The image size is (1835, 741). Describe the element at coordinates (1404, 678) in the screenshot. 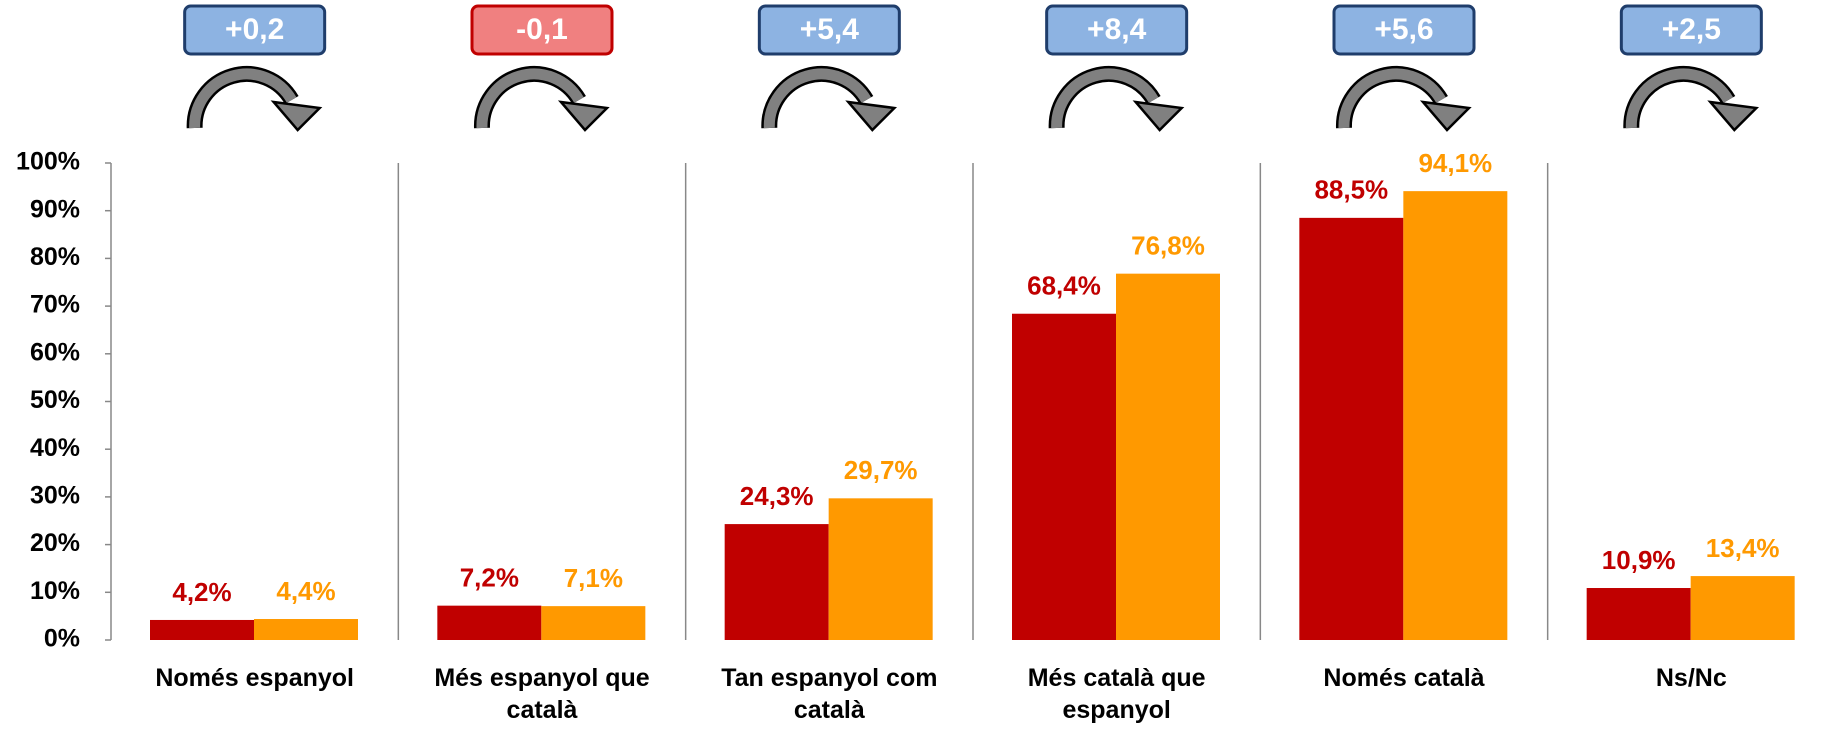

I see `x-tick-label: Només català` at that location.